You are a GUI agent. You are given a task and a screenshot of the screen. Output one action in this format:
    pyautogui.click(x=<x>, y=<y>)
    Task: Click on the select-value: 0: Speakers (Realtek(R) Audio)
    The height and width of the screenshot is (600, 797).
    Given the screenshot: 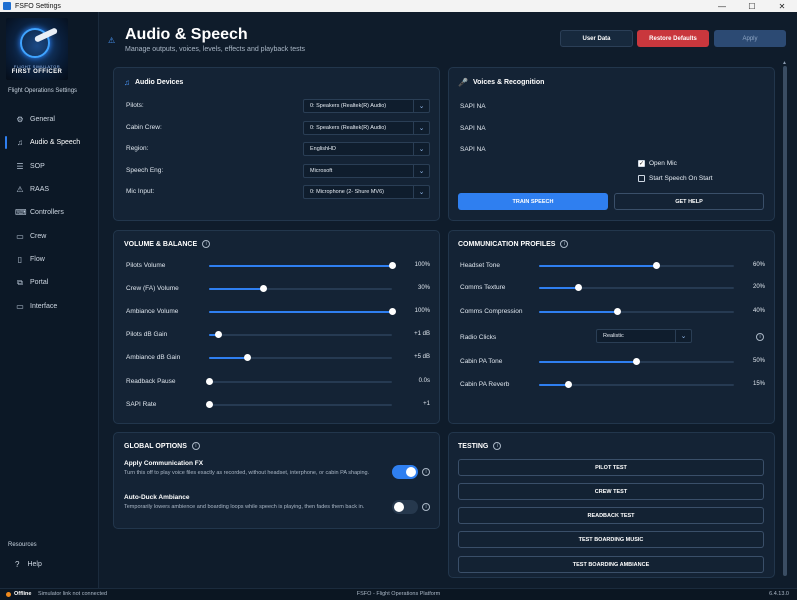 What is the action you would take?
    pyautogui.click(x=348, y=106)
    